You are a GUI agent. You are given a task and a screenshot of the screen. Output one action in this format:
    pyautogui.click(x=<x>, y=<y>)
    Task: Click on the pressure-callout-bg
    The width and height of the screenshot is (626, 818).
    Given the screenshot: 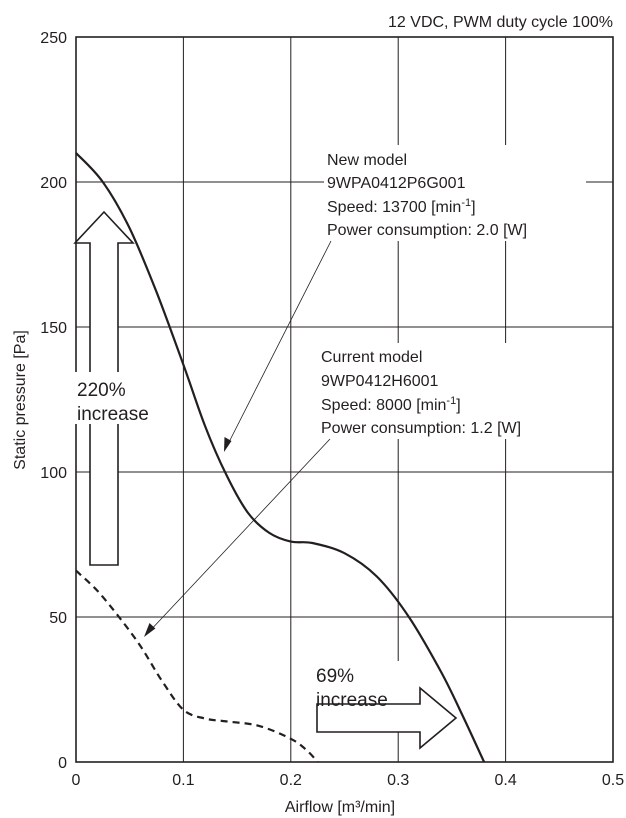 What is the action you would take?
    pyautogui.click(x=116, y=398)
    